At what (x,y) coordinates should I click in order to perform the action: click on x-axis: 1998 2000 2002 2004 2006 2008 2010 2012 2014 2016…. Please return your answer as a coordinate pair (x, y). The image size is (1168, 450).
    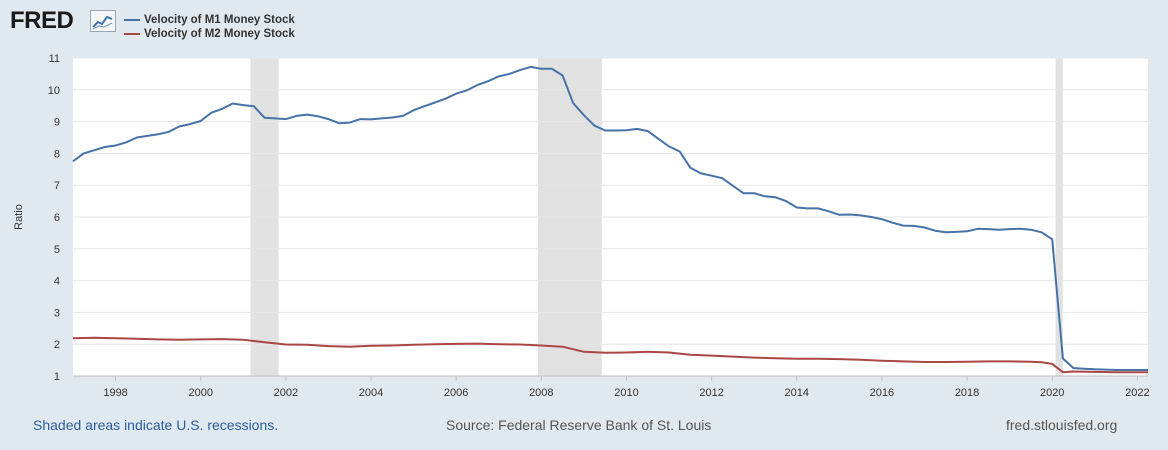
    Looking at the image, I should click on (611, 387).